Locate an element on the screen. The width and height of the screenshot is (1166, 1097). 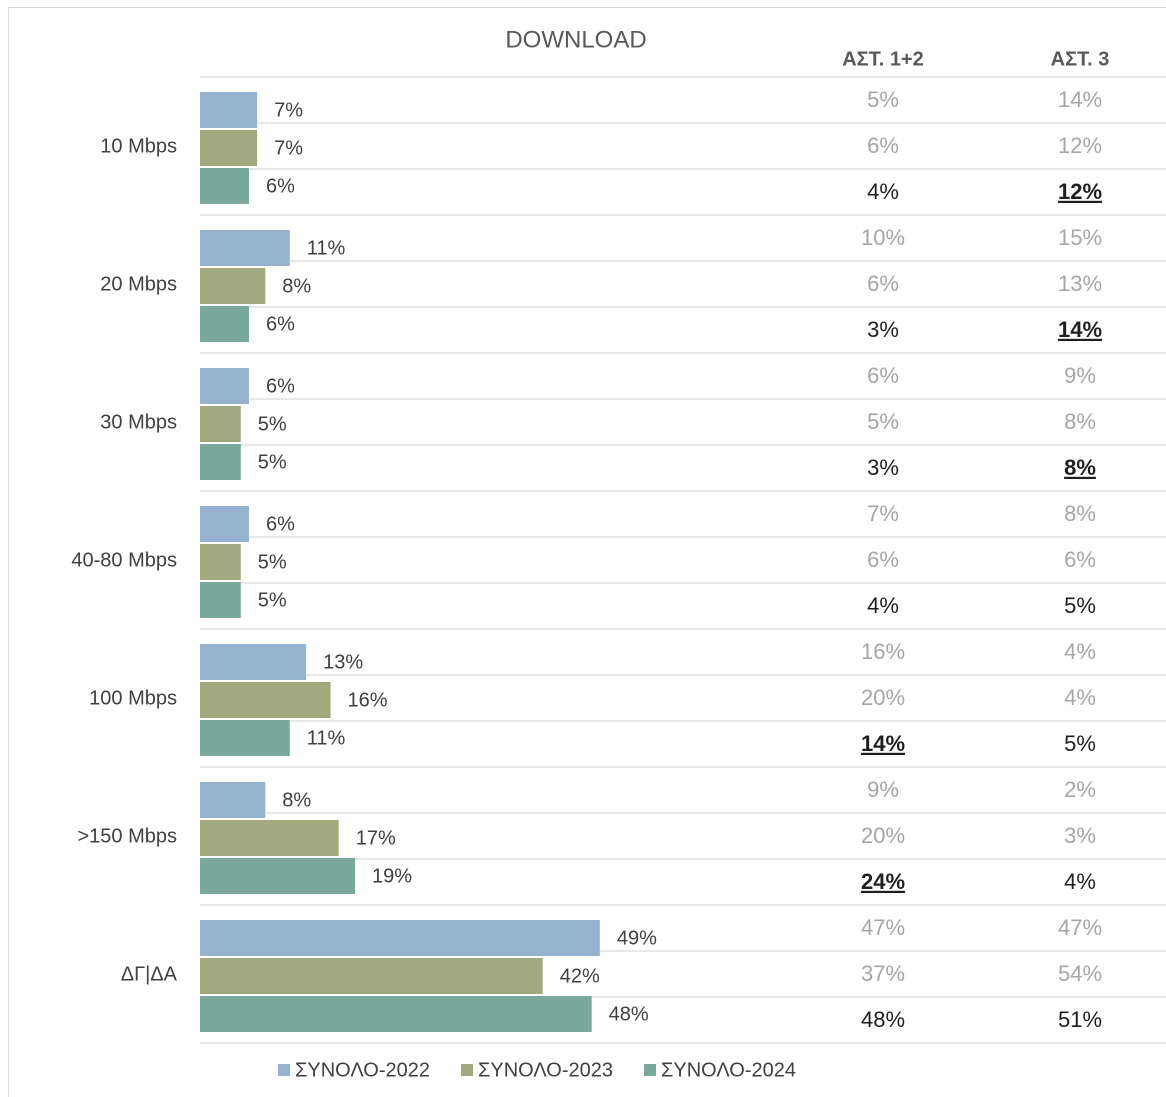
column-header: ΑΣΤ. 3 is located at coordinates (1080, 59).